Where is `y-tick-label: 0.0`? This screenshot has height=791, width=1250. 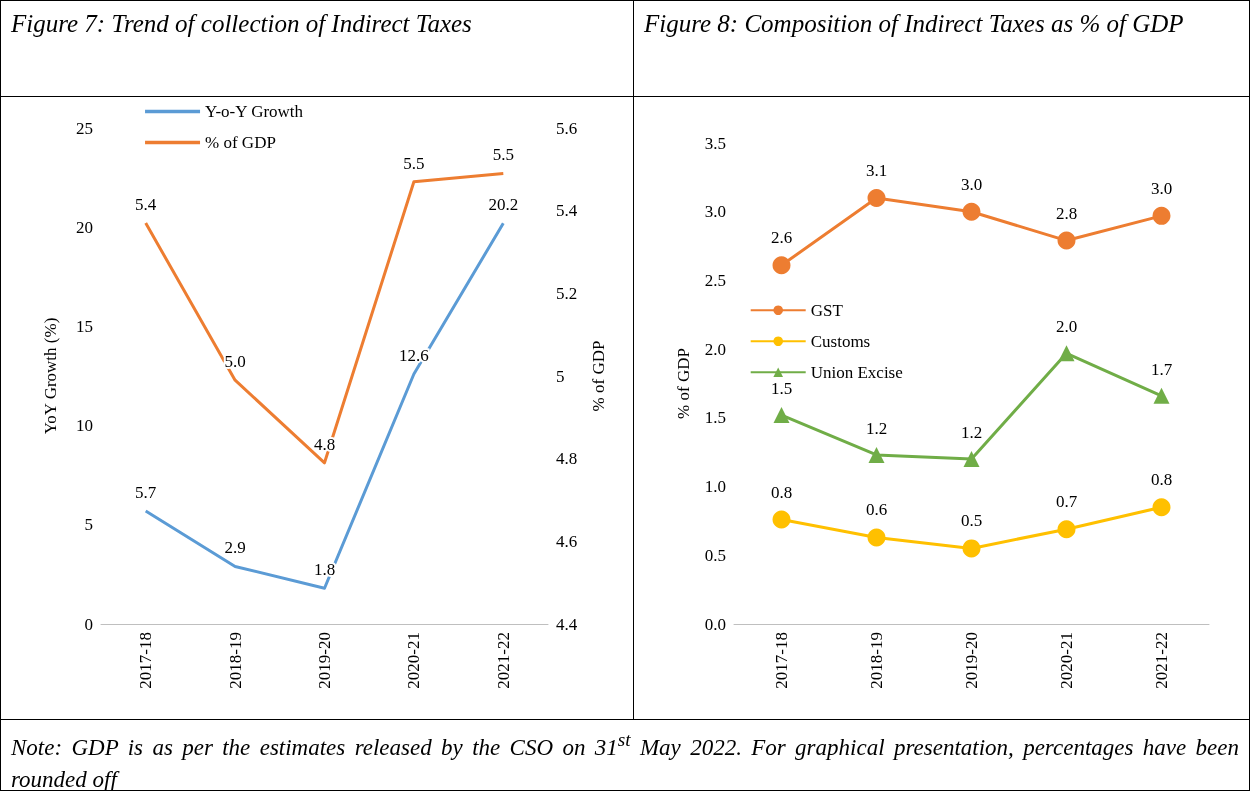 y-tick-label: 0.0 is located at coordinates (715, 624).